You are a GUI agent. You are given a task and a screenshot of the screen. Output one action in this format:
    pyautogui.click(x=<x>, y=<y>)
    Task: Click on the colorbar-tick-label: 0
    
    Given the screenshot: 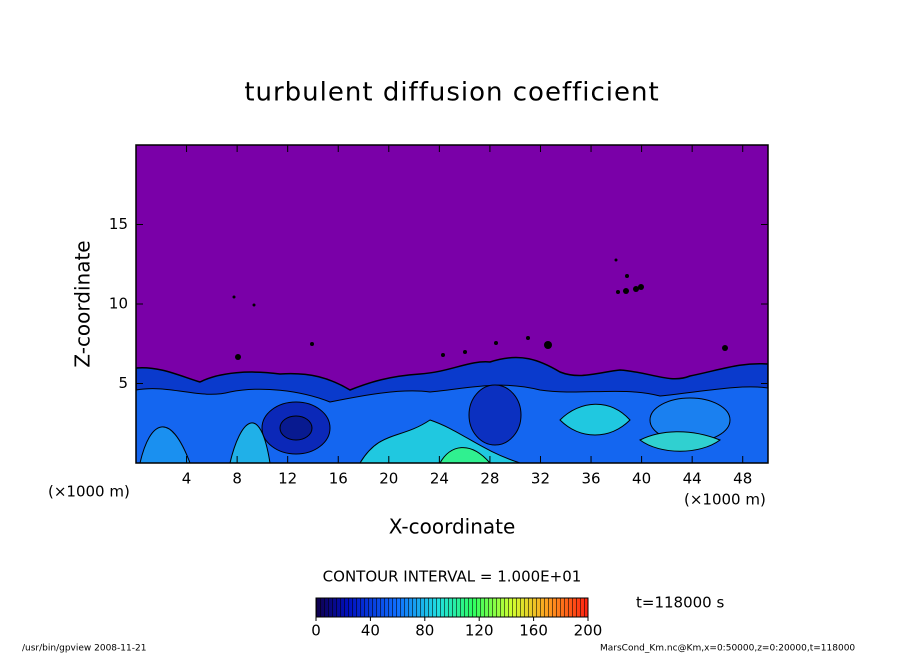 What is the action you would take?
    pyautogui.click(x=316, y=631)
    